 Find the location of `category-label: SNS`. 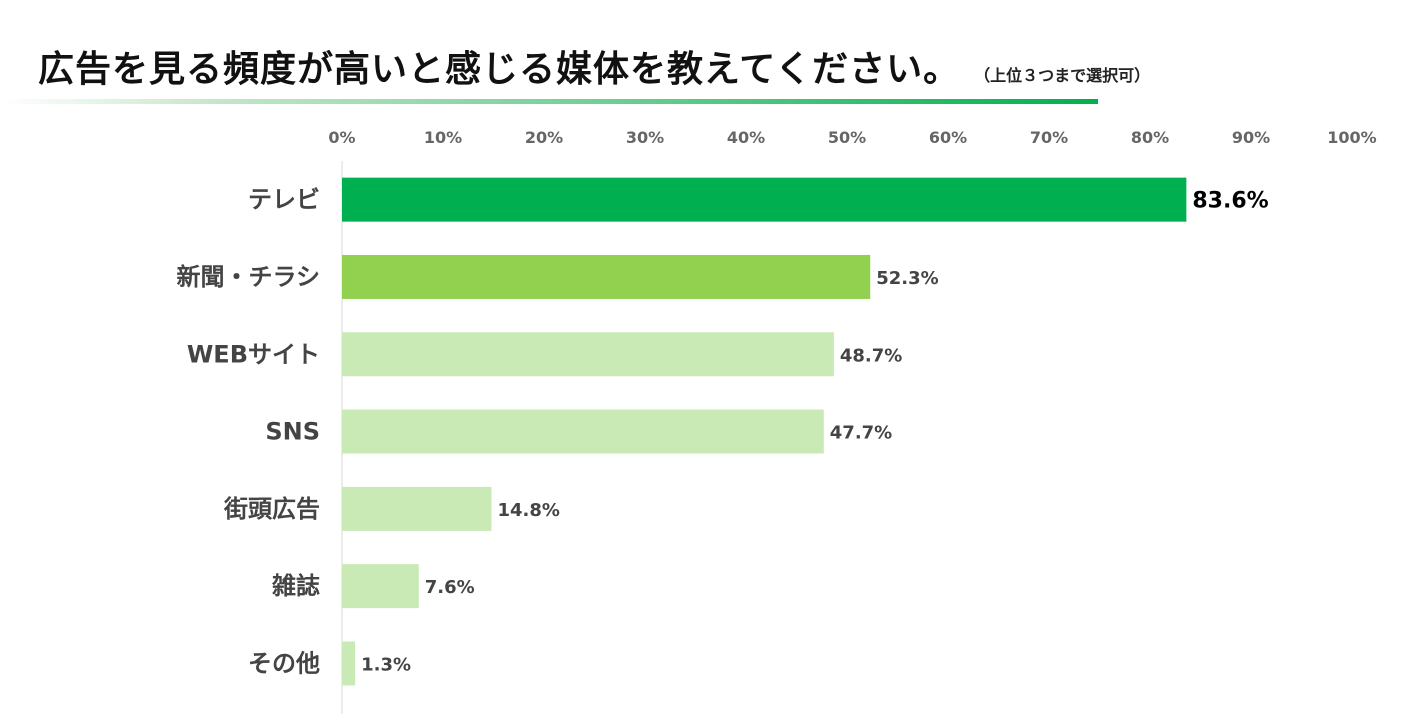

category-label: SNS is located at coordinates (292, 432).